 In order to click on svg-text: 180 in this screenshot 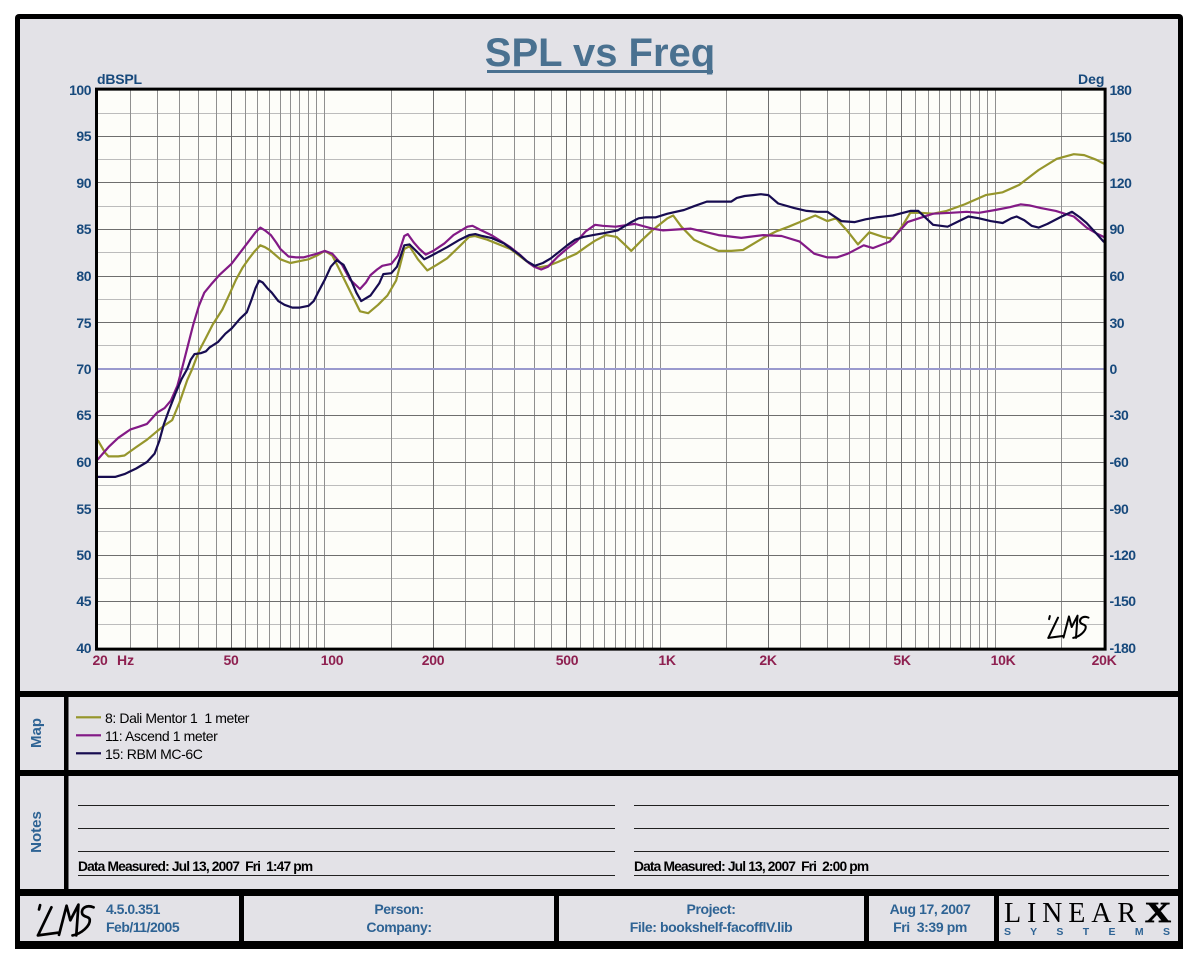, I will do `click(1121, 90)`.